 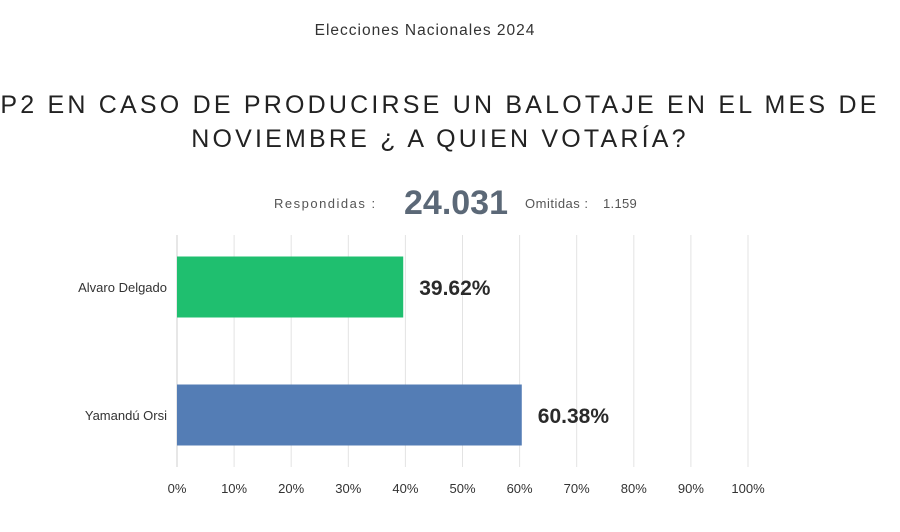 What do you see at coordinates (748, 488) in the screenshot?
I see `x-tick-label: 100%` at bounding box center [748, 488].